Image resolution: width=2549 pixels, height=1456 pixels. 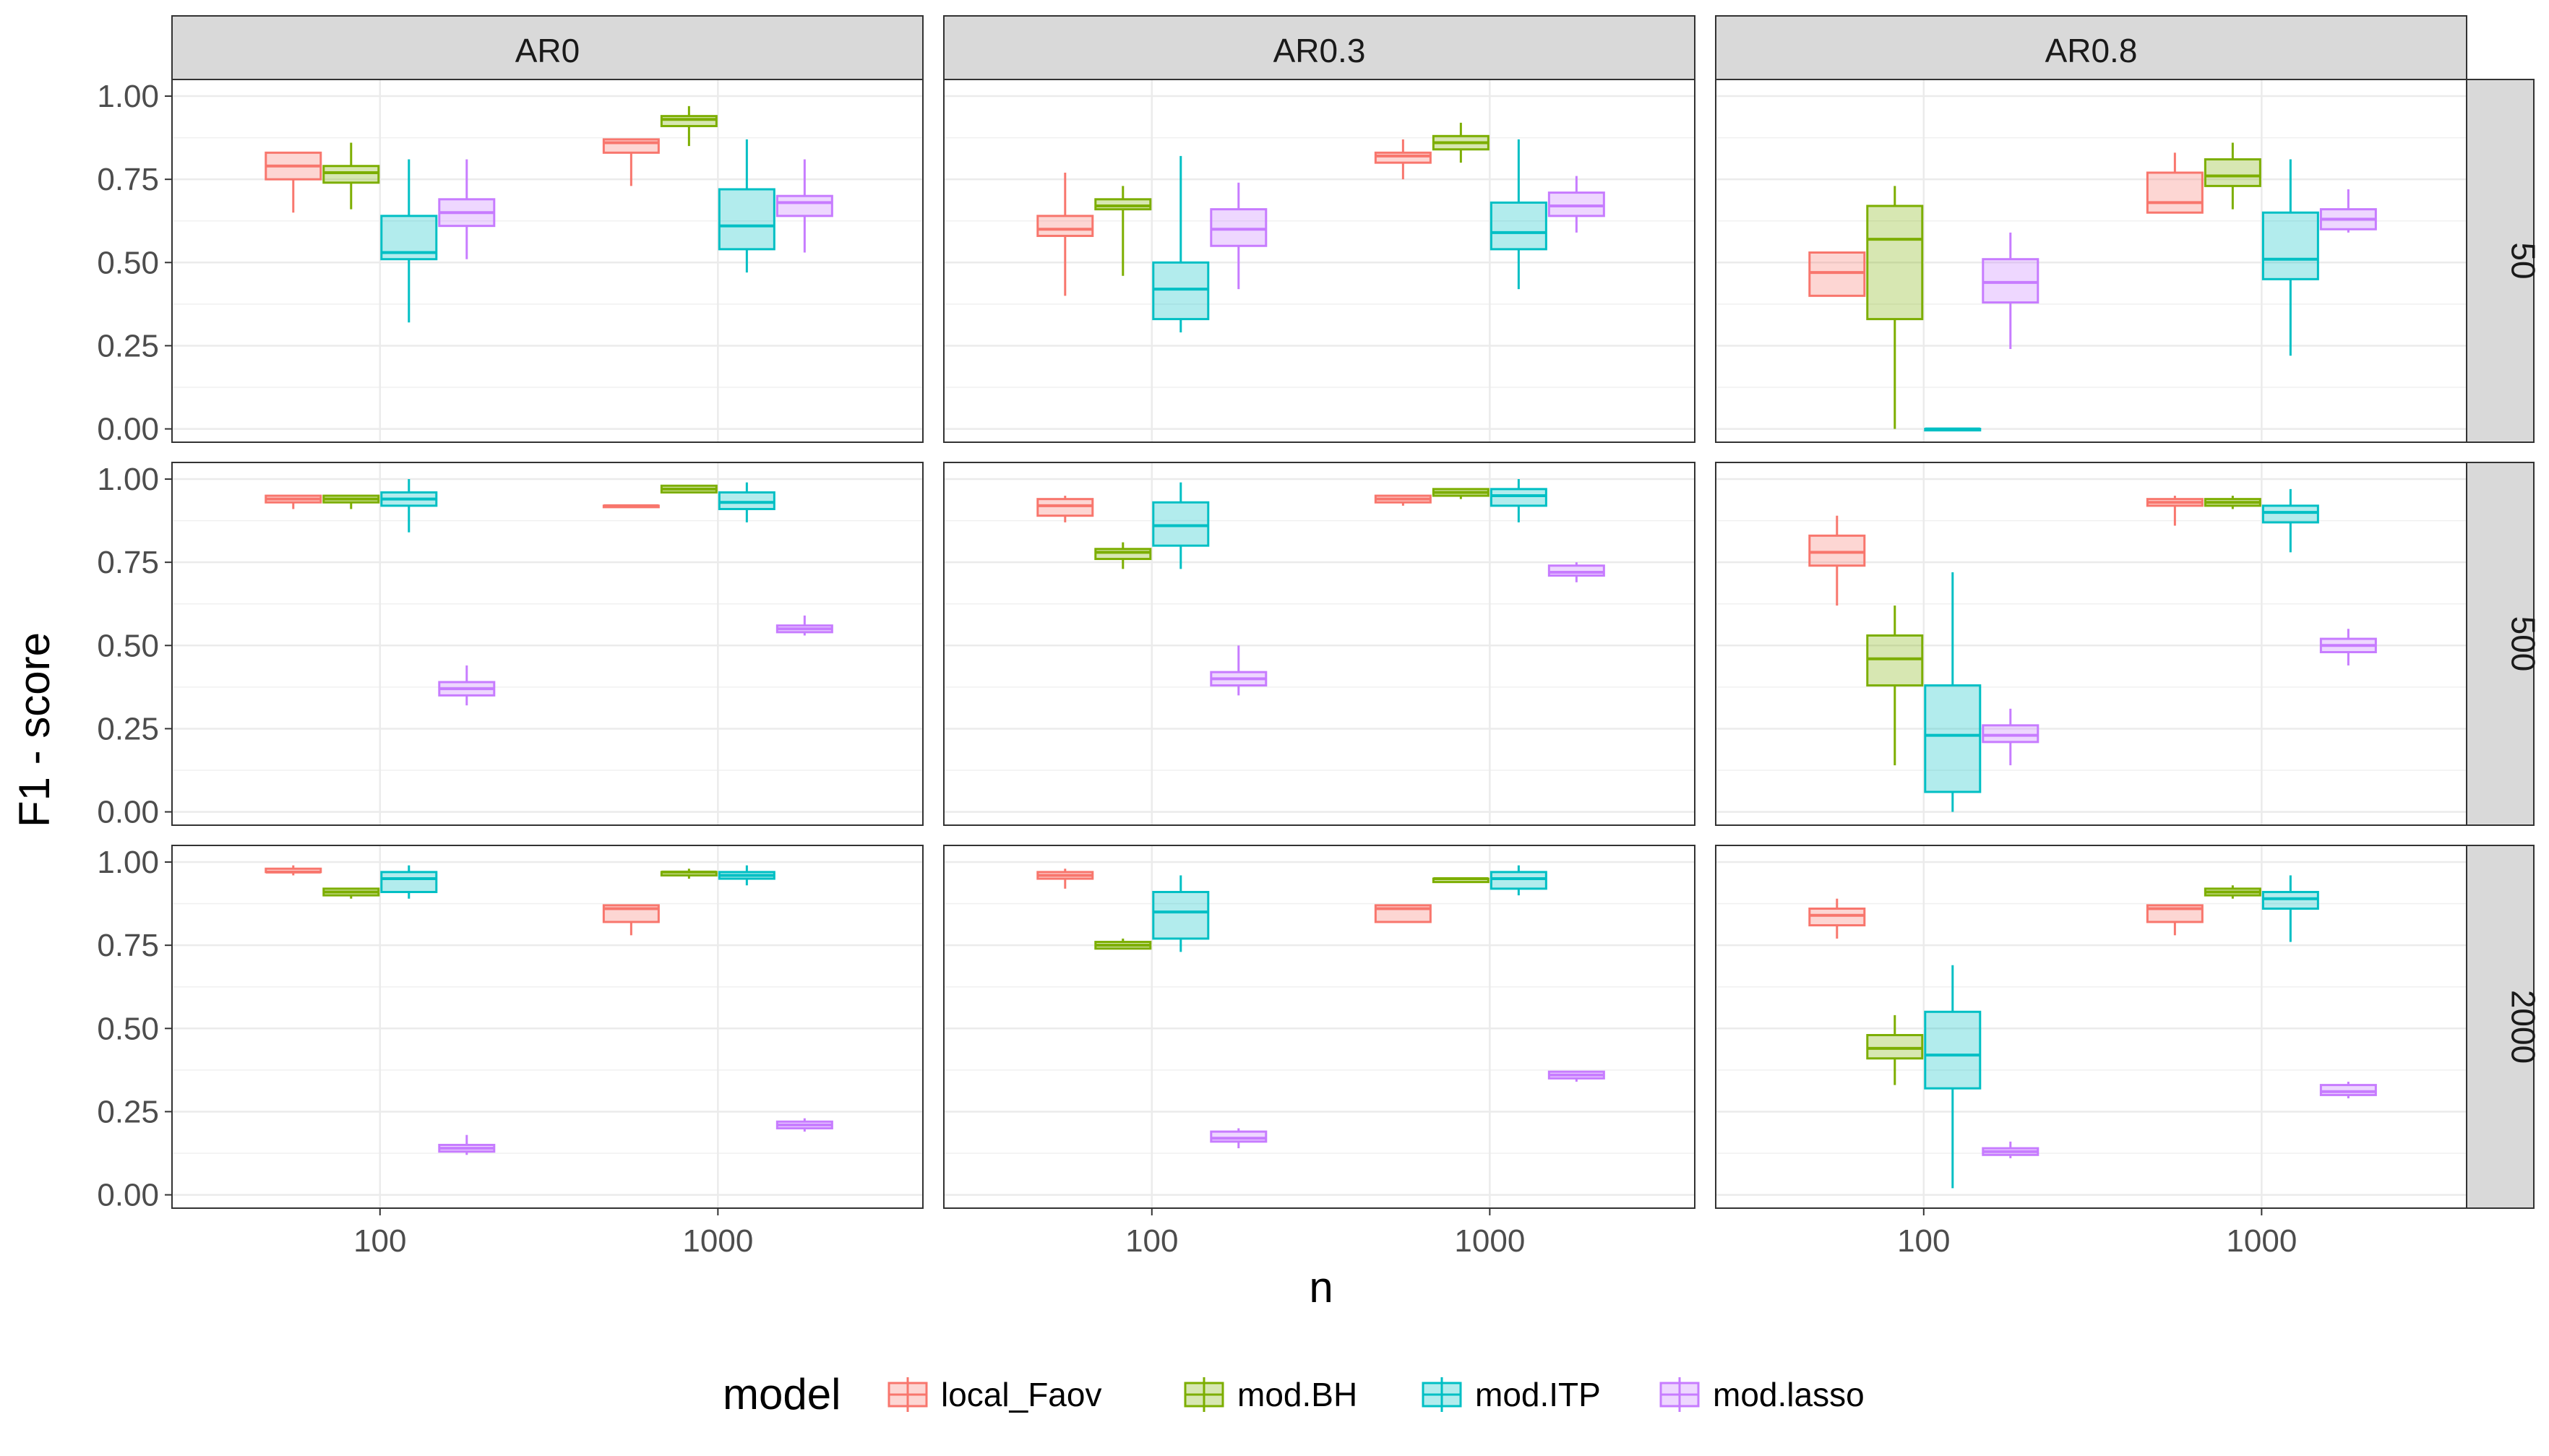 I want to click on y-tick-label: 0.50, so click(x=128, y=1028).